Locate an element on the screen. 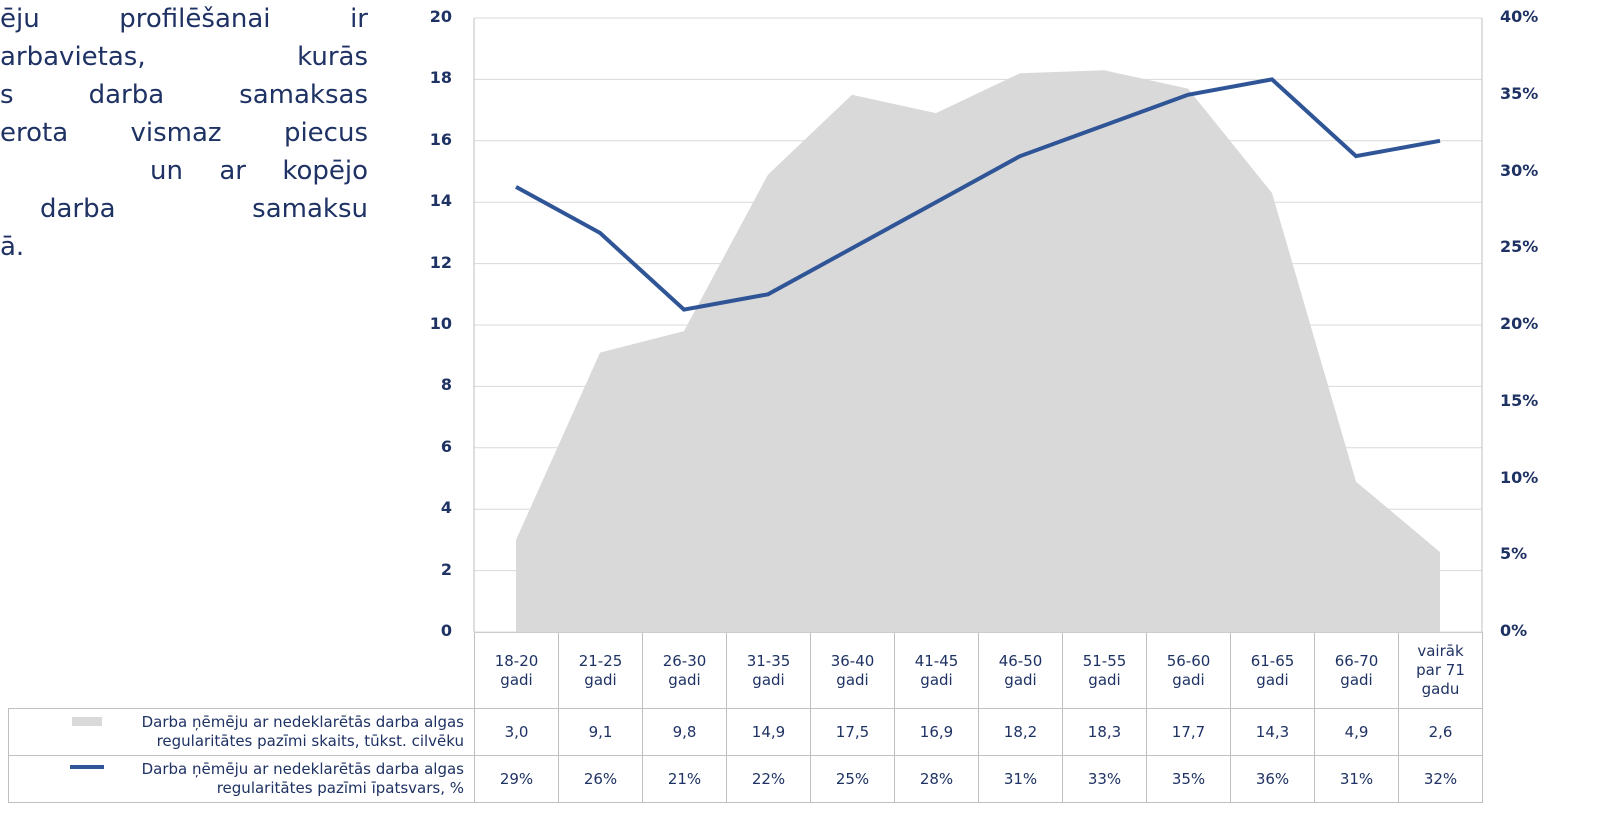 The image size is (1598, 822). y-tick-label: 8 is located at coordinates (446, 385).